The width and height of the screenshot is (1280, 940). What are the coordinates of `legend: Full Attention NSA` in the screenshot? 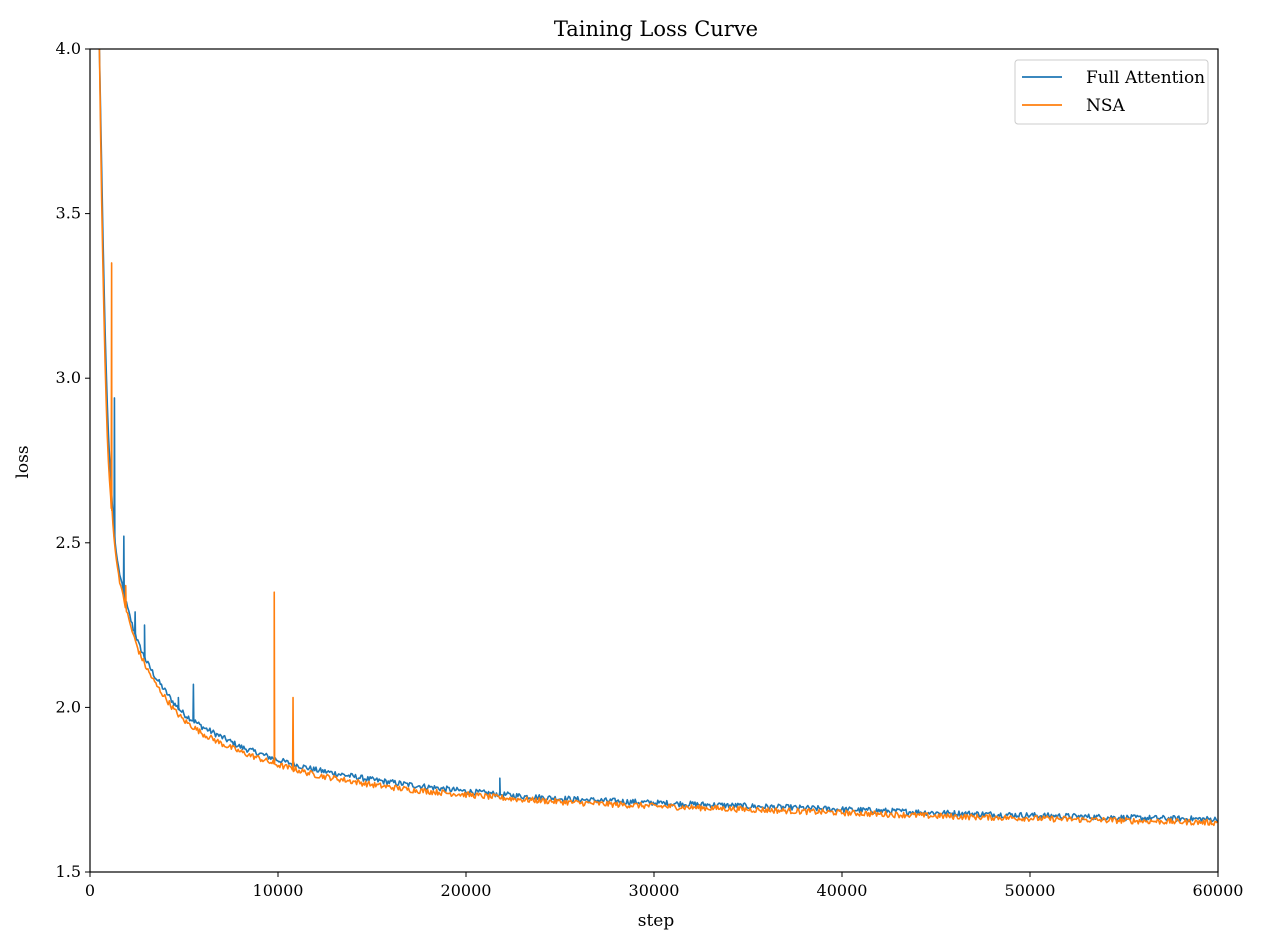 It's located at (1111, 92).